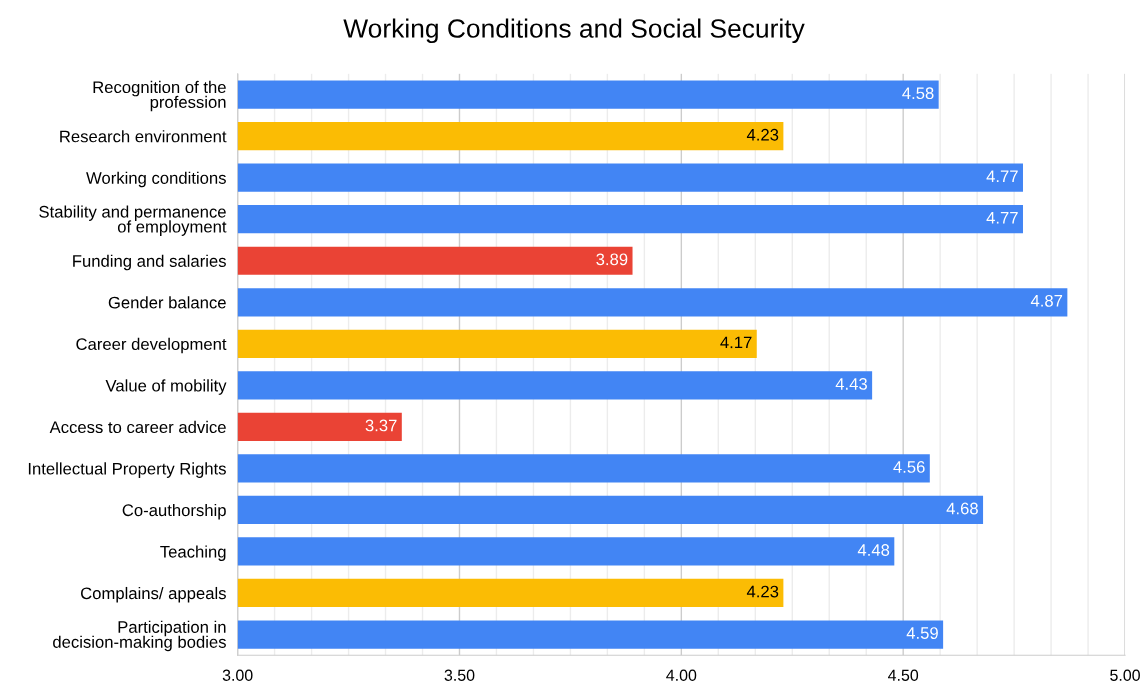 This screenshot has height=684, width=1148. I want to click on y-tick-label: Access to career advice, so click(137, 427).